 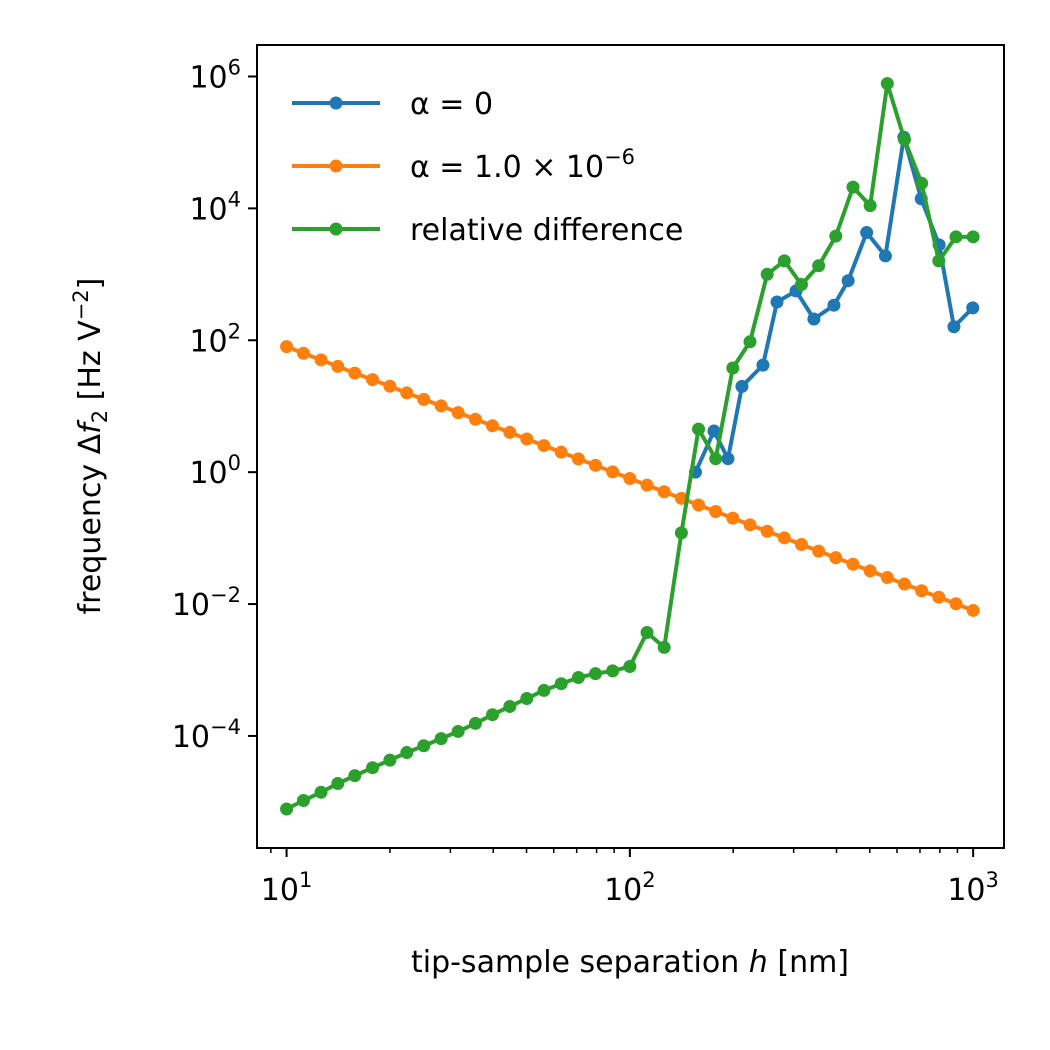 I want to click on x-tick-label-1: 10², so click(x=630, y=888).